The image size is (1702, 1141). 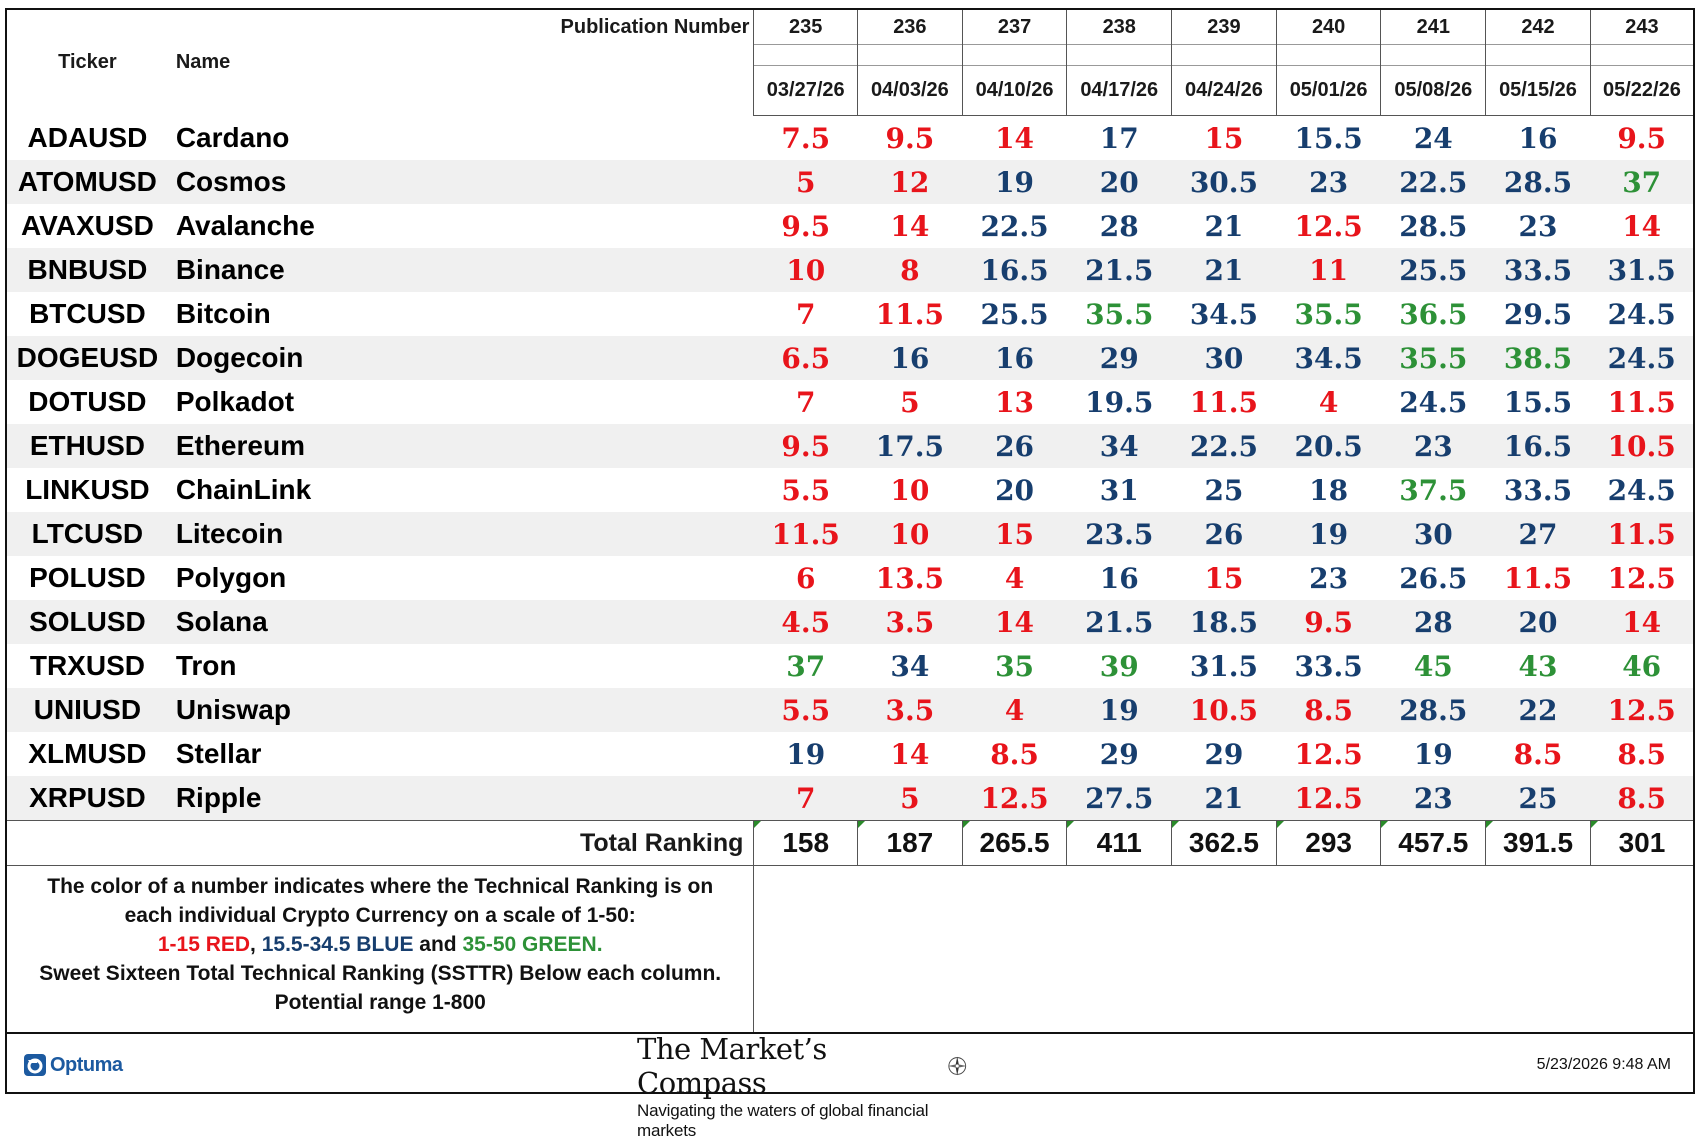 I want to click on ticker-cell: XLMUSD, so click(x=87, y=753).